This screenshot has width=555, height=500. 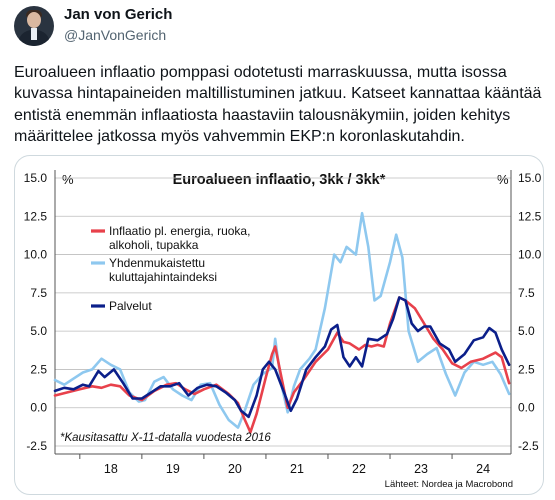 What do you see at coordinates (38, 408) in the screenshot?
I see `y-tick-label-left: 0.0` at bounding box center [38, 408].